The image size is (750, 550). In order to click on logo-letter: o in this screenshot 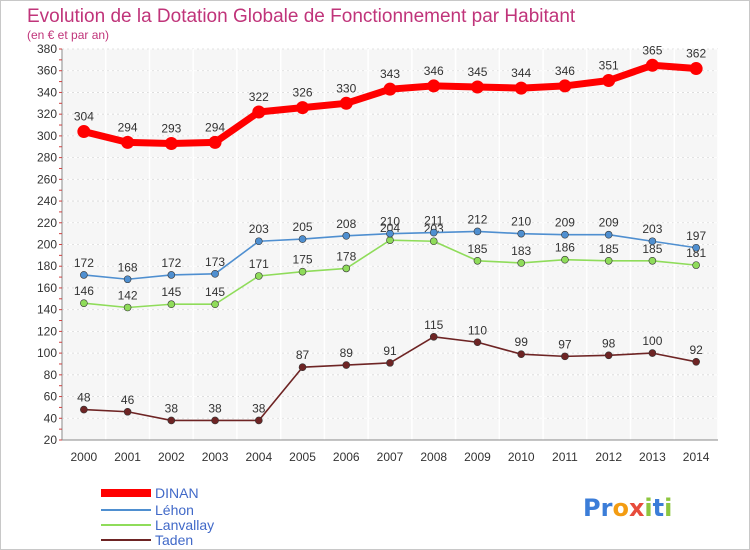, I will do `click(620, 508)`.